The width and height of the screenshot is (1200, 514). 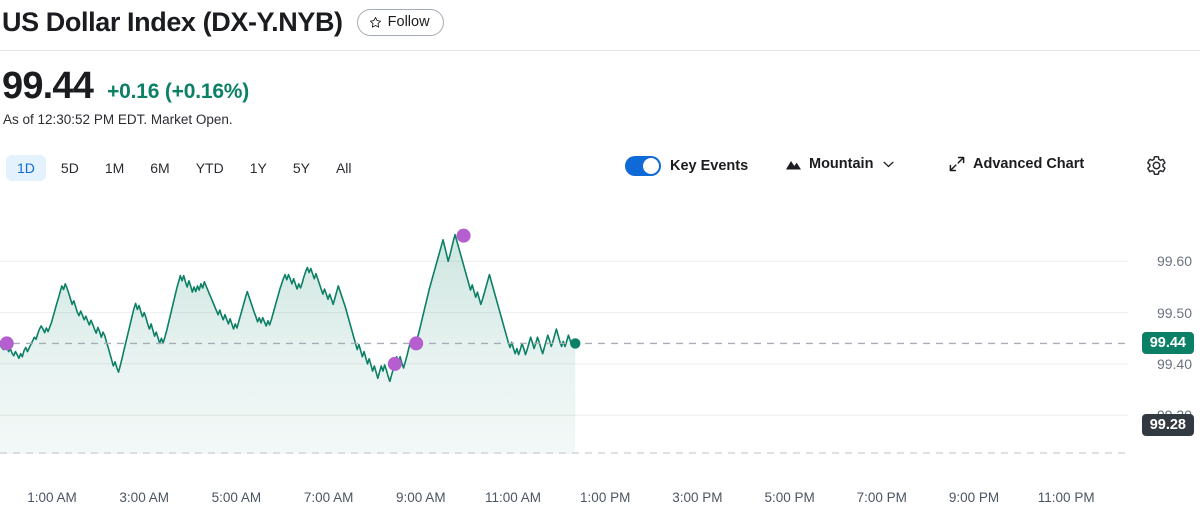 I want to click on x-axis-tick: 7:00 AM, so click(x=328, y=497).